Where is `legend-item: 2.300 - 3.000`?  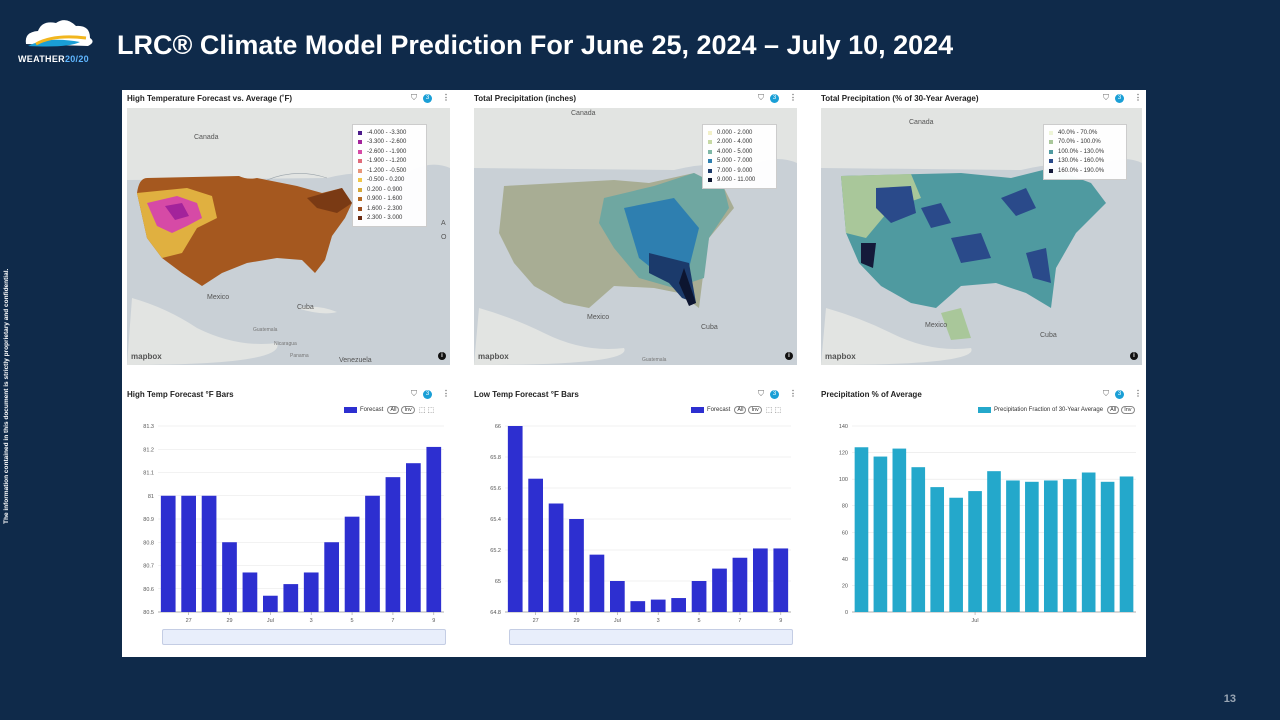
legend-item: 2.300 - 3.000 is located at coordinates (389, 219).